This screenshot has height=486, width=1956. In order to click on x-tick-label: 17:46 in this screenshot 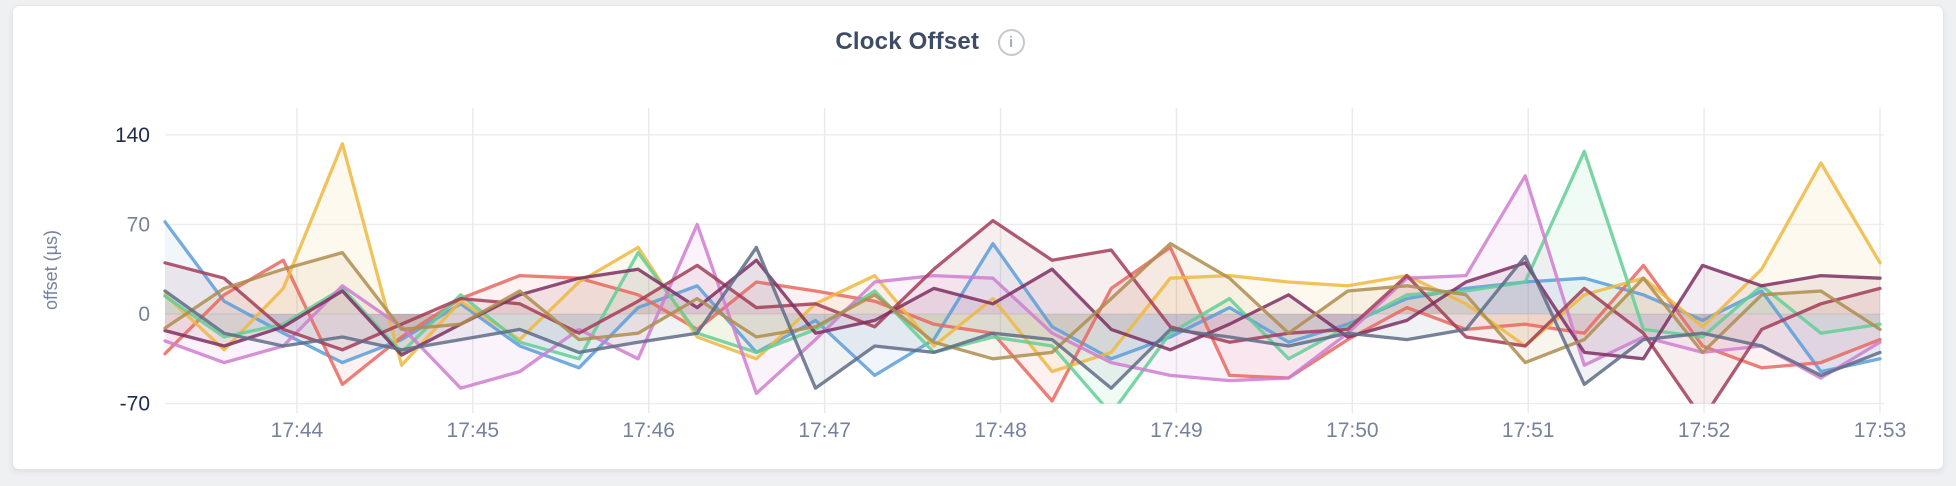, I will do `click(648, 430)`.